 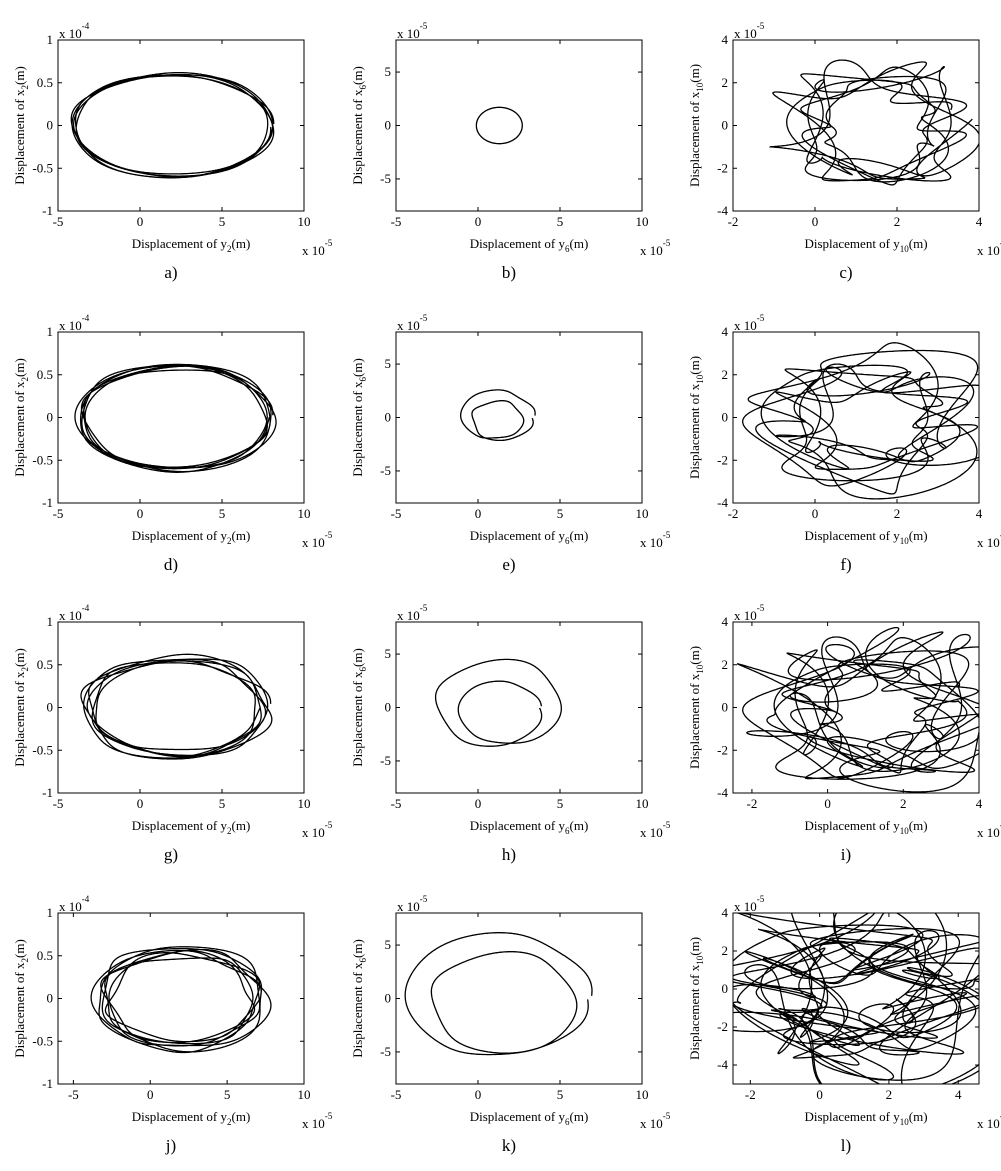 What do you see at coordinates (509, 1145) in the screenshot?
I see `panel-letter: k)` at bounding box center [509, 1145].